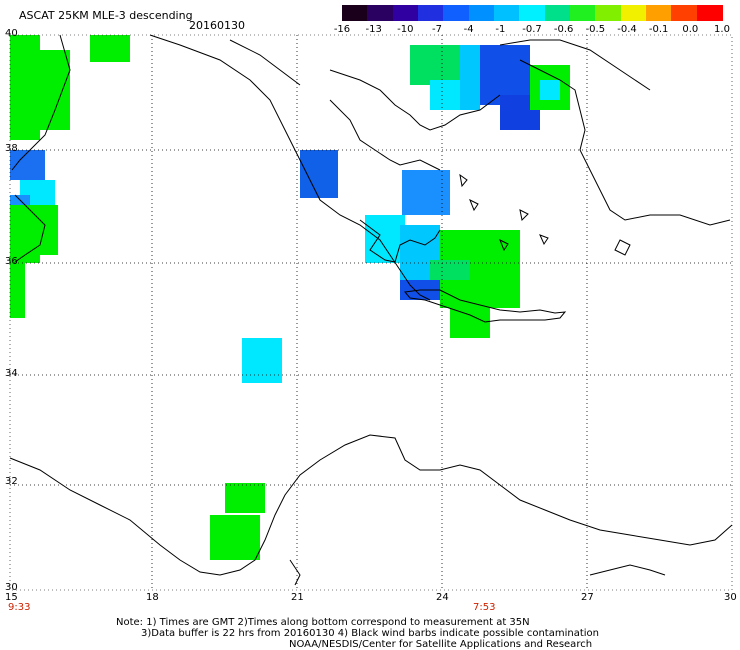 The height and width of the screenshot is (650, 740). Describe the element at coordinates (627, 29) in the screenshot. I see `colorbar-tick-label: -0.4` at that location.